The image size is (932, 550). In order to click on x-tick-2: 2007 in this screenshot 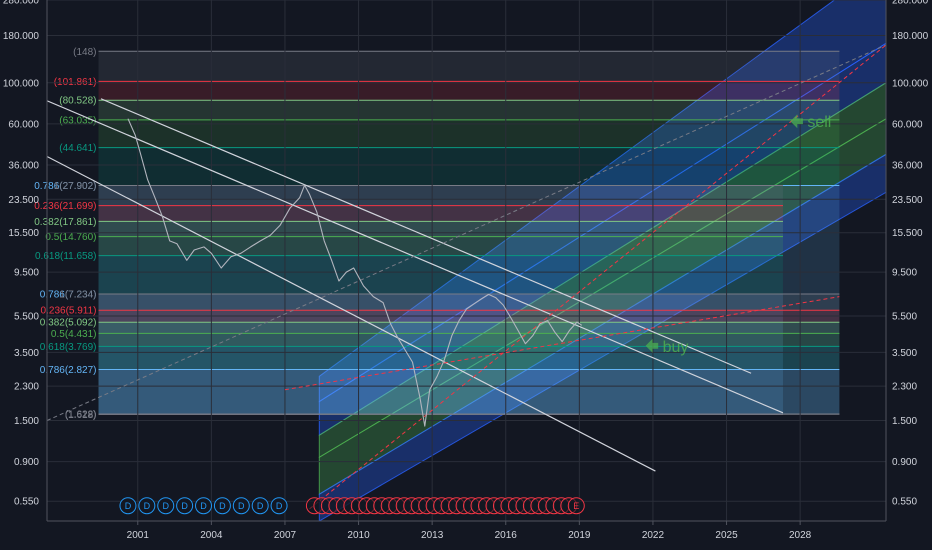, I will do `click(285, 535)`.